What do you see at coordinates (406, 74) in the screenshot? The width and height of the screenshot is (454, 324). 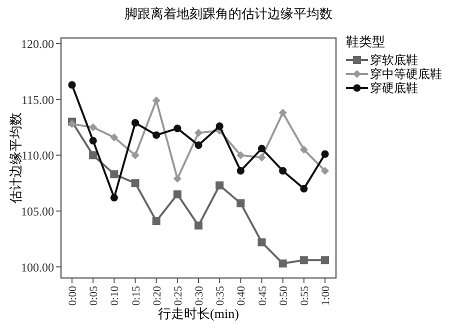 I see `legend-label: 穿中等硬底鞋` at bounding box center [406, 74].